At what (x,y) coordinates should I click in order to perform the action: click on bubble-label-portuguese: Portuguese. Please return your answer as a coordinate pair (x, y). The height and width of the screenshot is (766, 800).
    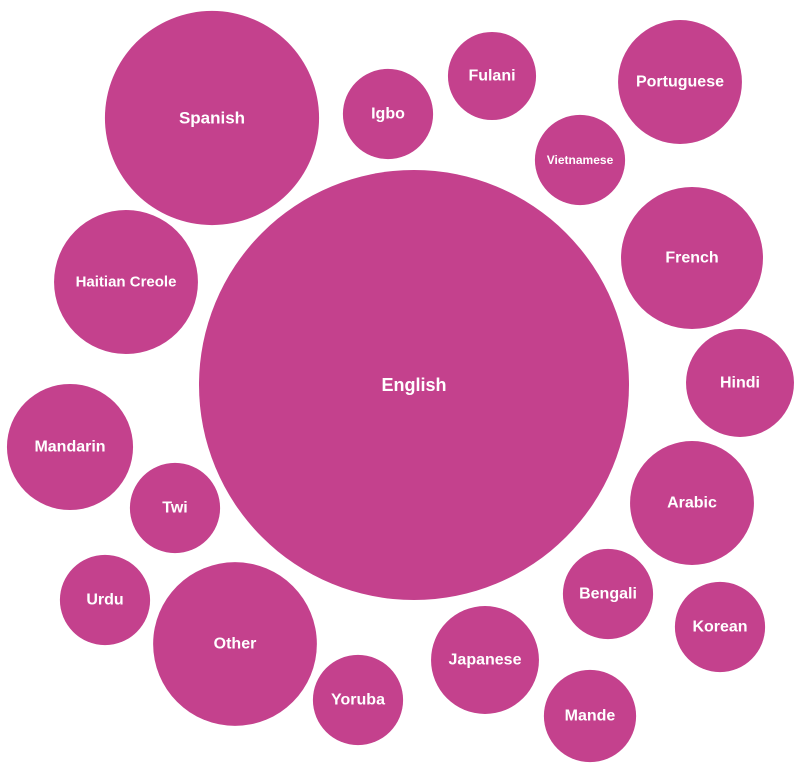
    Looking at the image, I should click on (680, 82).